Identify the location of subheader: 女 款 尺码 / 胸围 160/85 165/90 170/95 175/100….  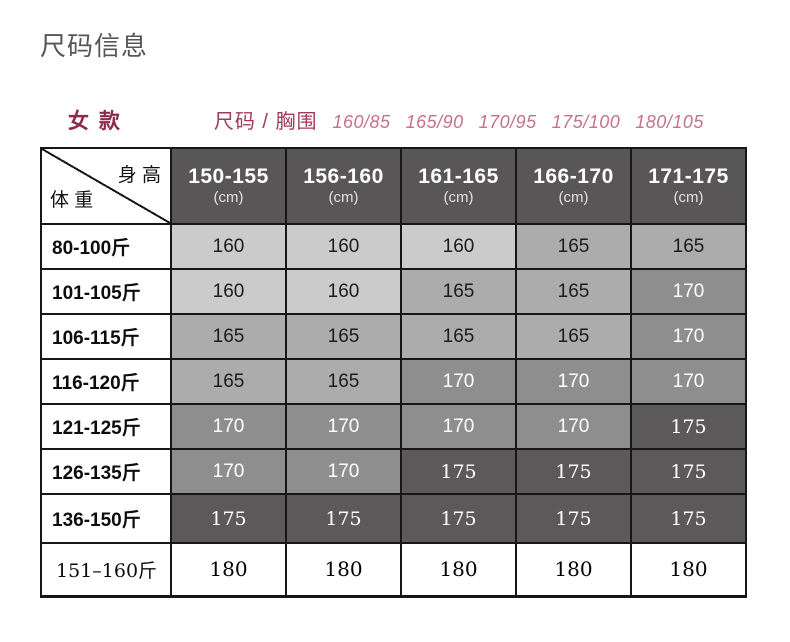
(415, 120).